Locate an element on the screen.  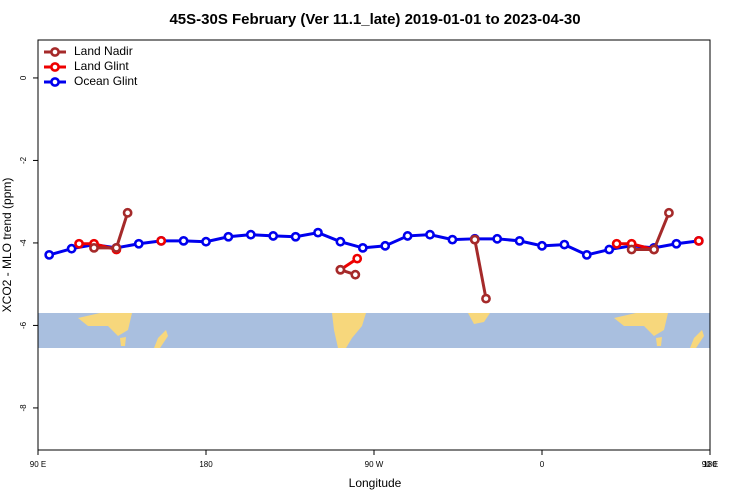
legend-label: Land Nadir is located at coordinates (103, 51).